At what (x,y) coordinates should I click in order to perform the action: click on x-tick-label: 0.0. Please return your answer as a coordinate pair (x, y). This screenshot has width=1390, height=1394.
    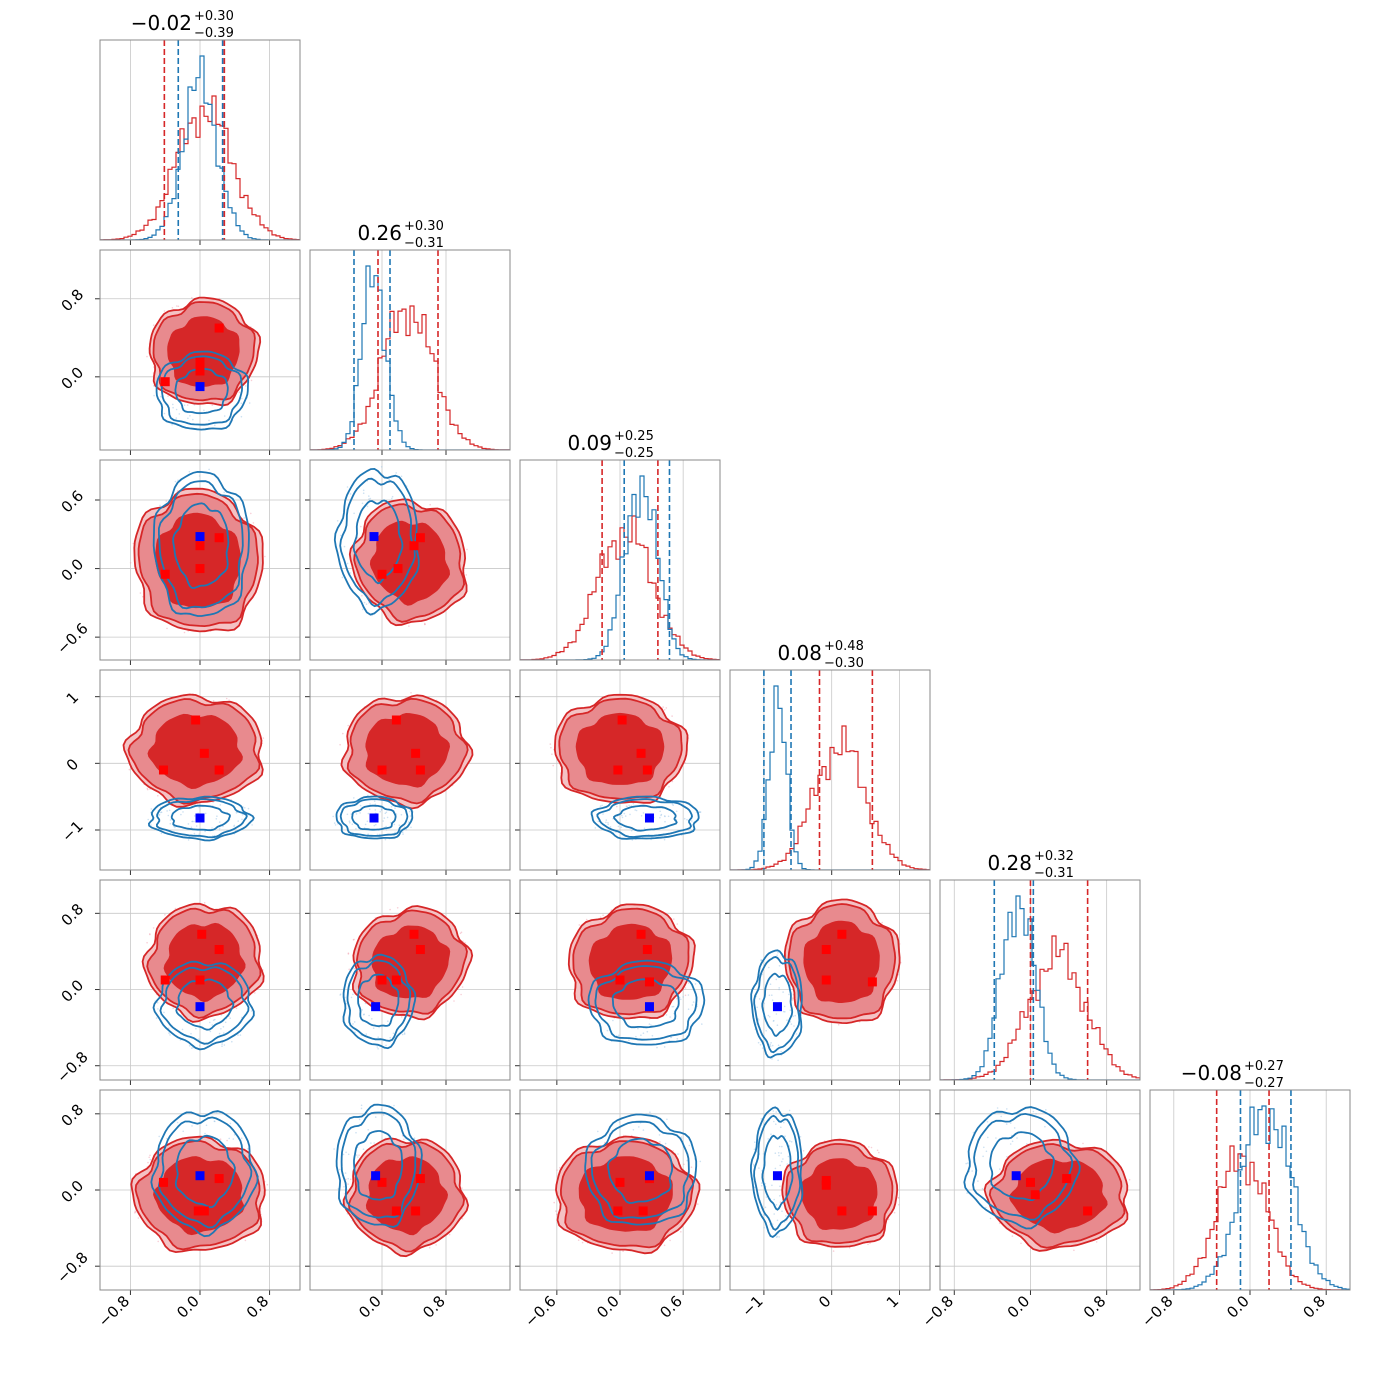
    Looking at the image, I should click on (1019, 1307).